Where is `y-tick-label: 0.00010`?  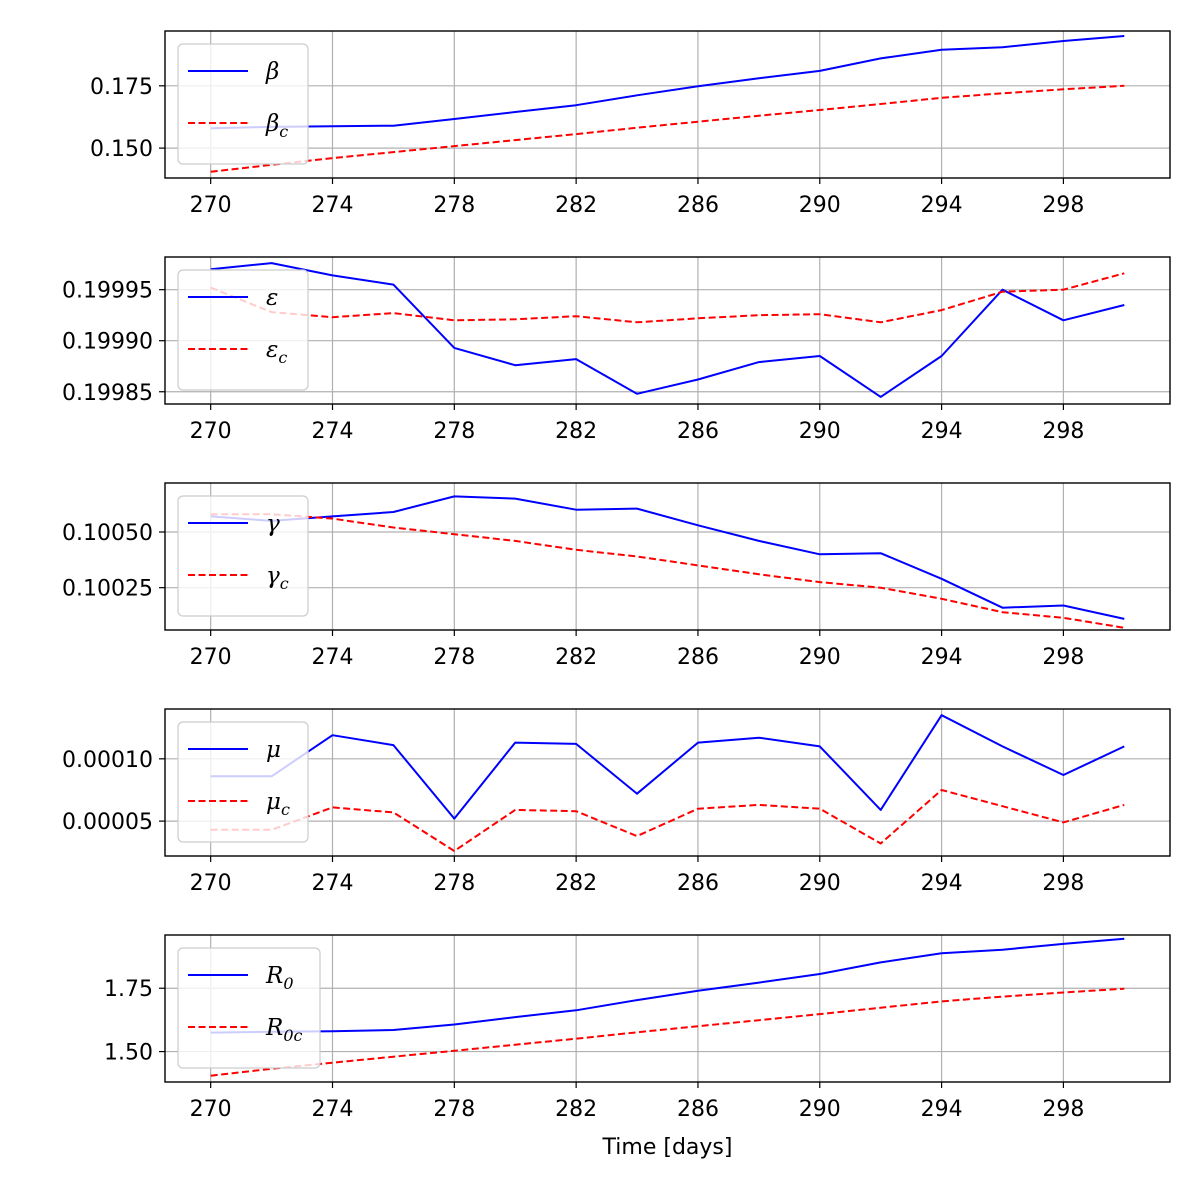 y-tick-label: 0.00010 is located at coordinates (107, 760).